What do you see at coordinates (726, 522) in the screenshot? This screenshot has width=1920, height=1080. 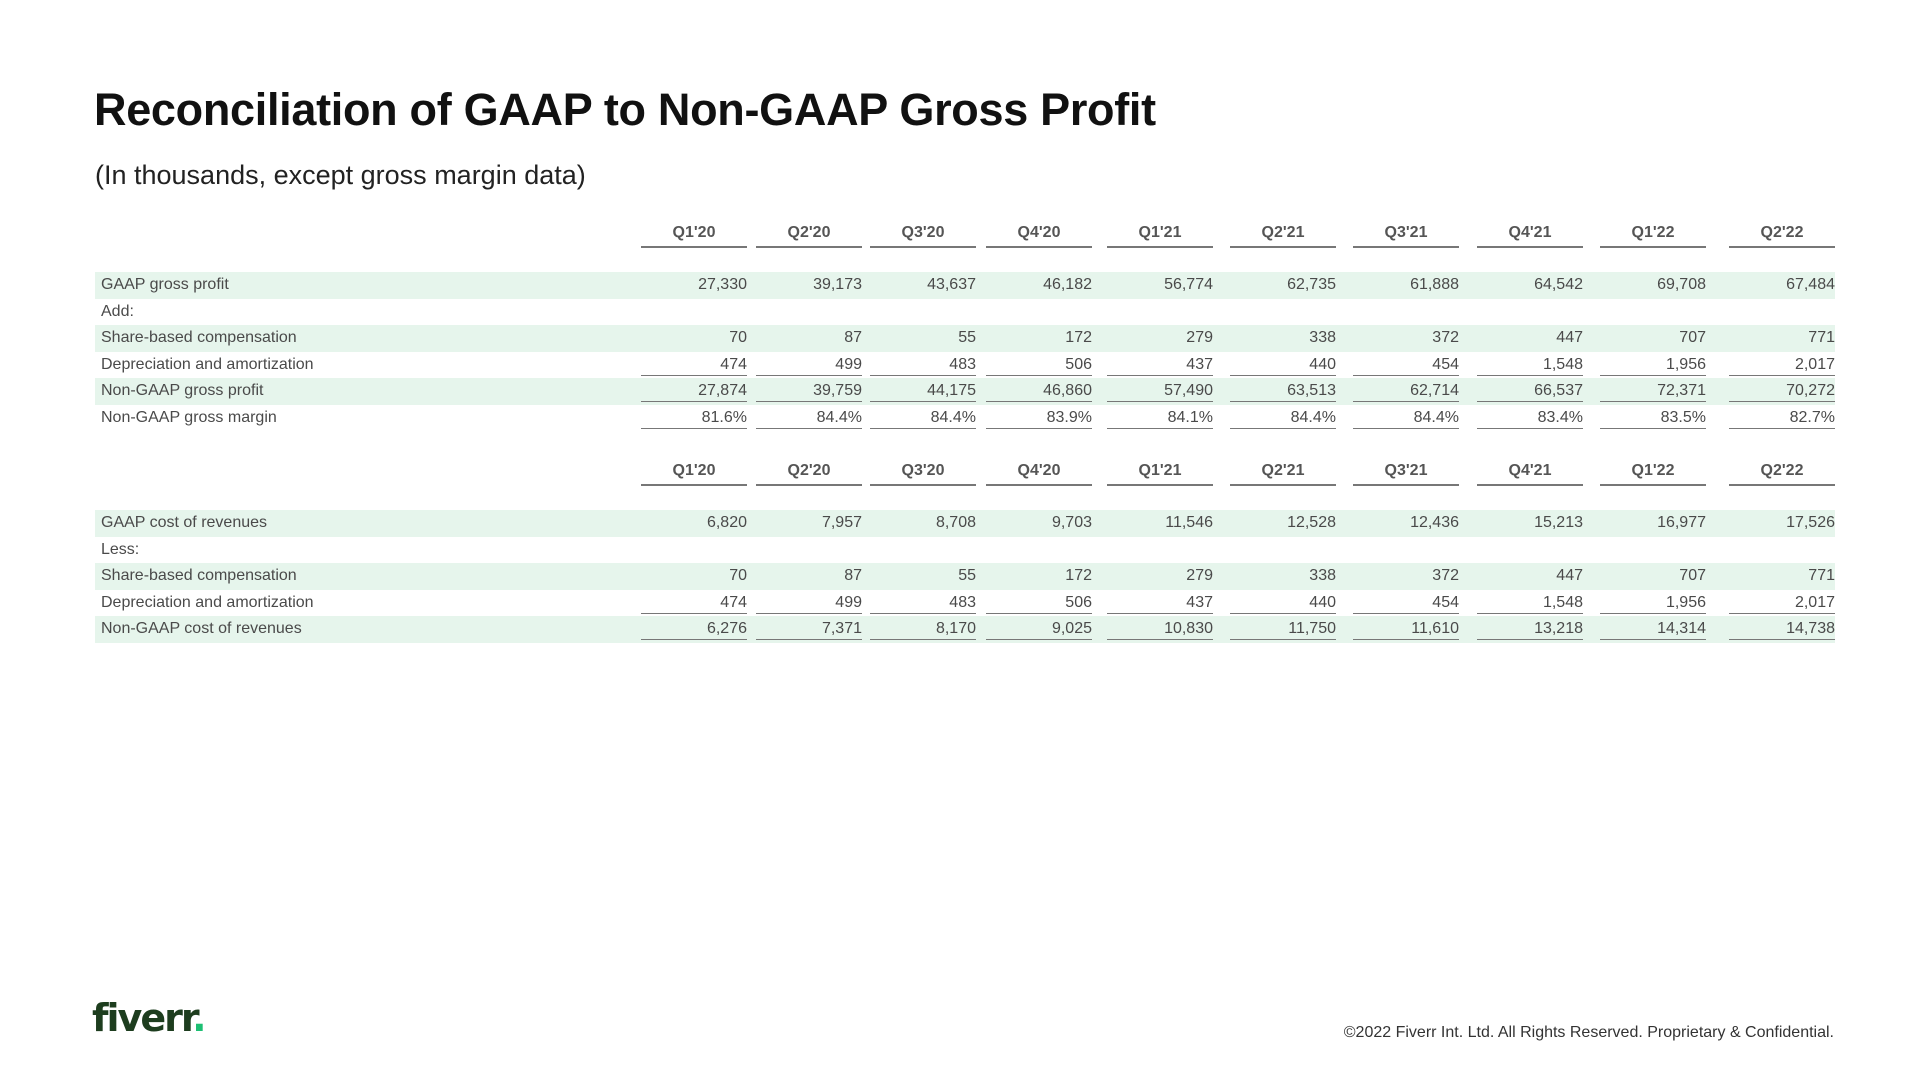 I see `cell-value: 6,820` at bounding box center [726, 522].